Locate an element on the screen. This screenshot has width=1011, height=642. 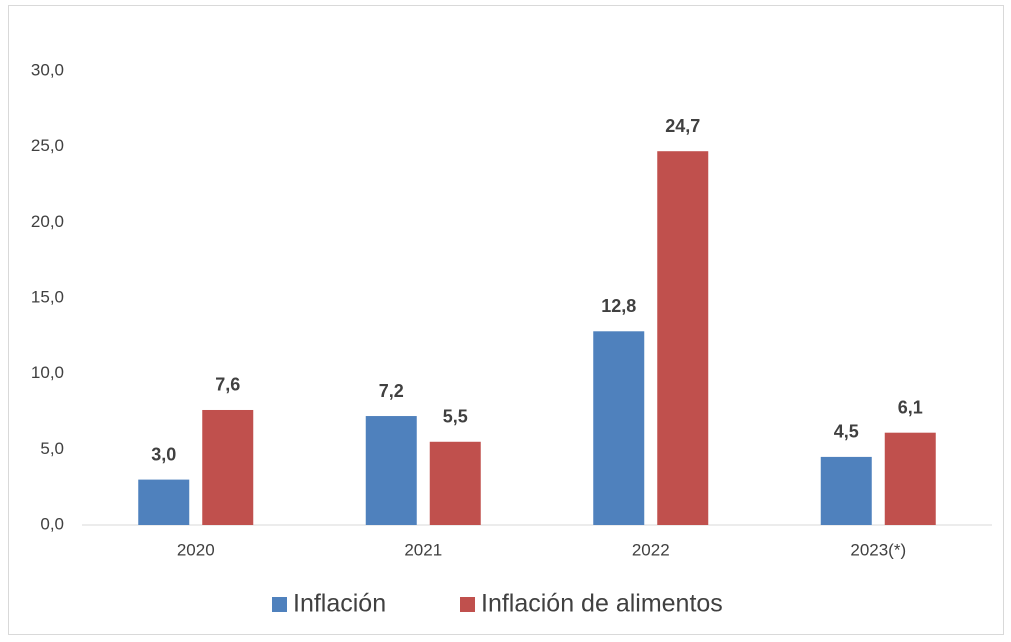
y-tick-label: 25,0 is located at coordinates (47, 145).